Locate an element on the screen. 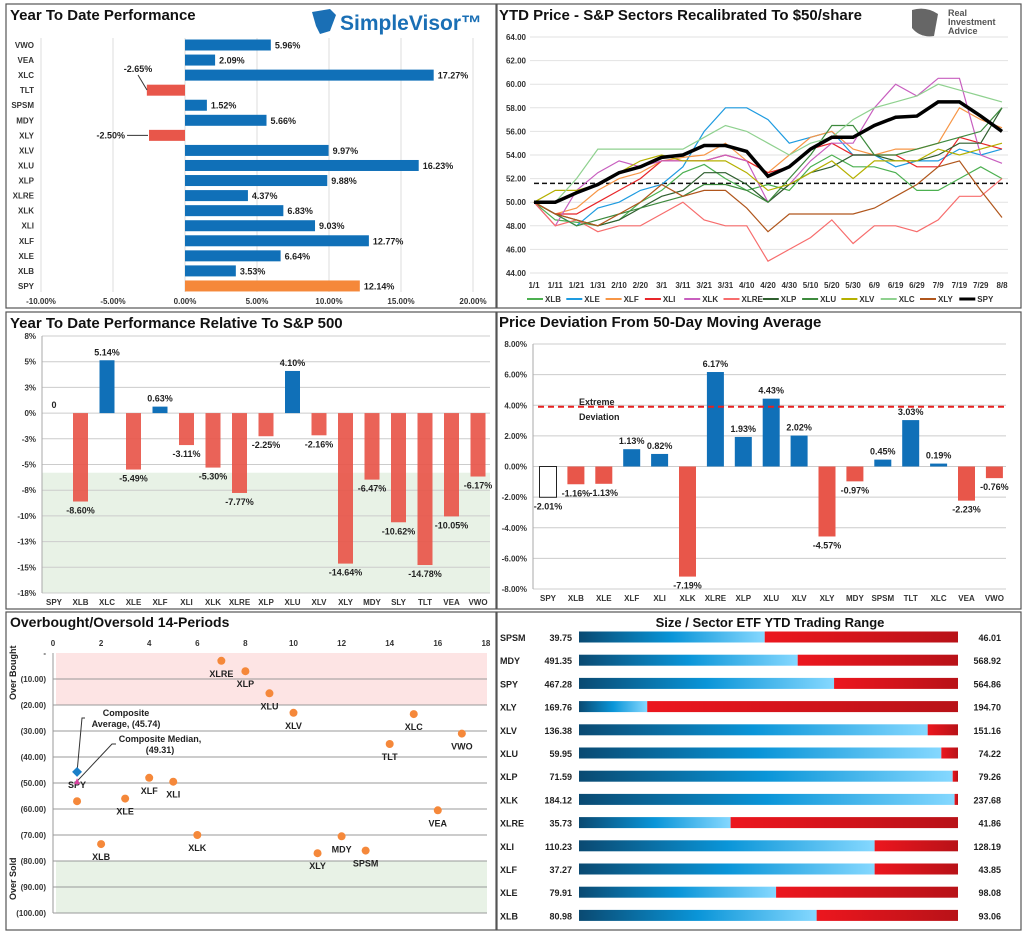 This screenshot has height=933, width=1024. logo-text: Real Investment Advice is located at coordinates (972, 22).